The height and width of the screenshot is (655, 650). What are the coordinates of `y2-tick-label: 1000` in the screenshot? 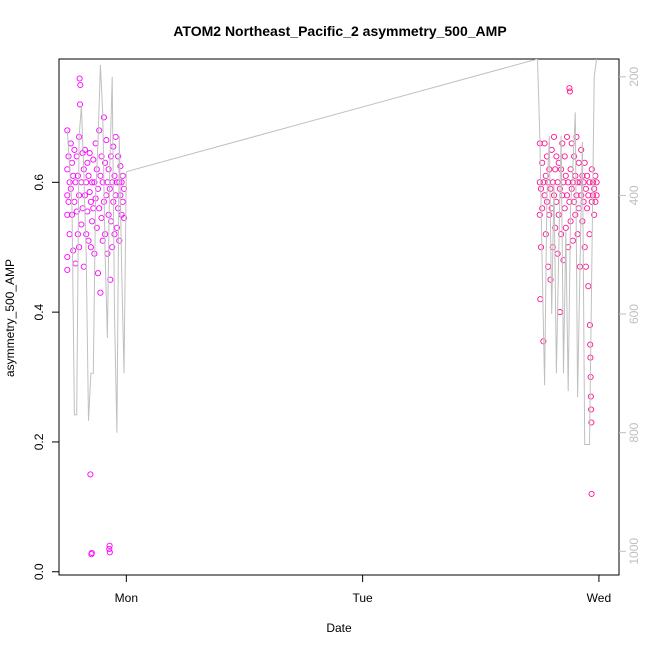 It's located at (634, 551).